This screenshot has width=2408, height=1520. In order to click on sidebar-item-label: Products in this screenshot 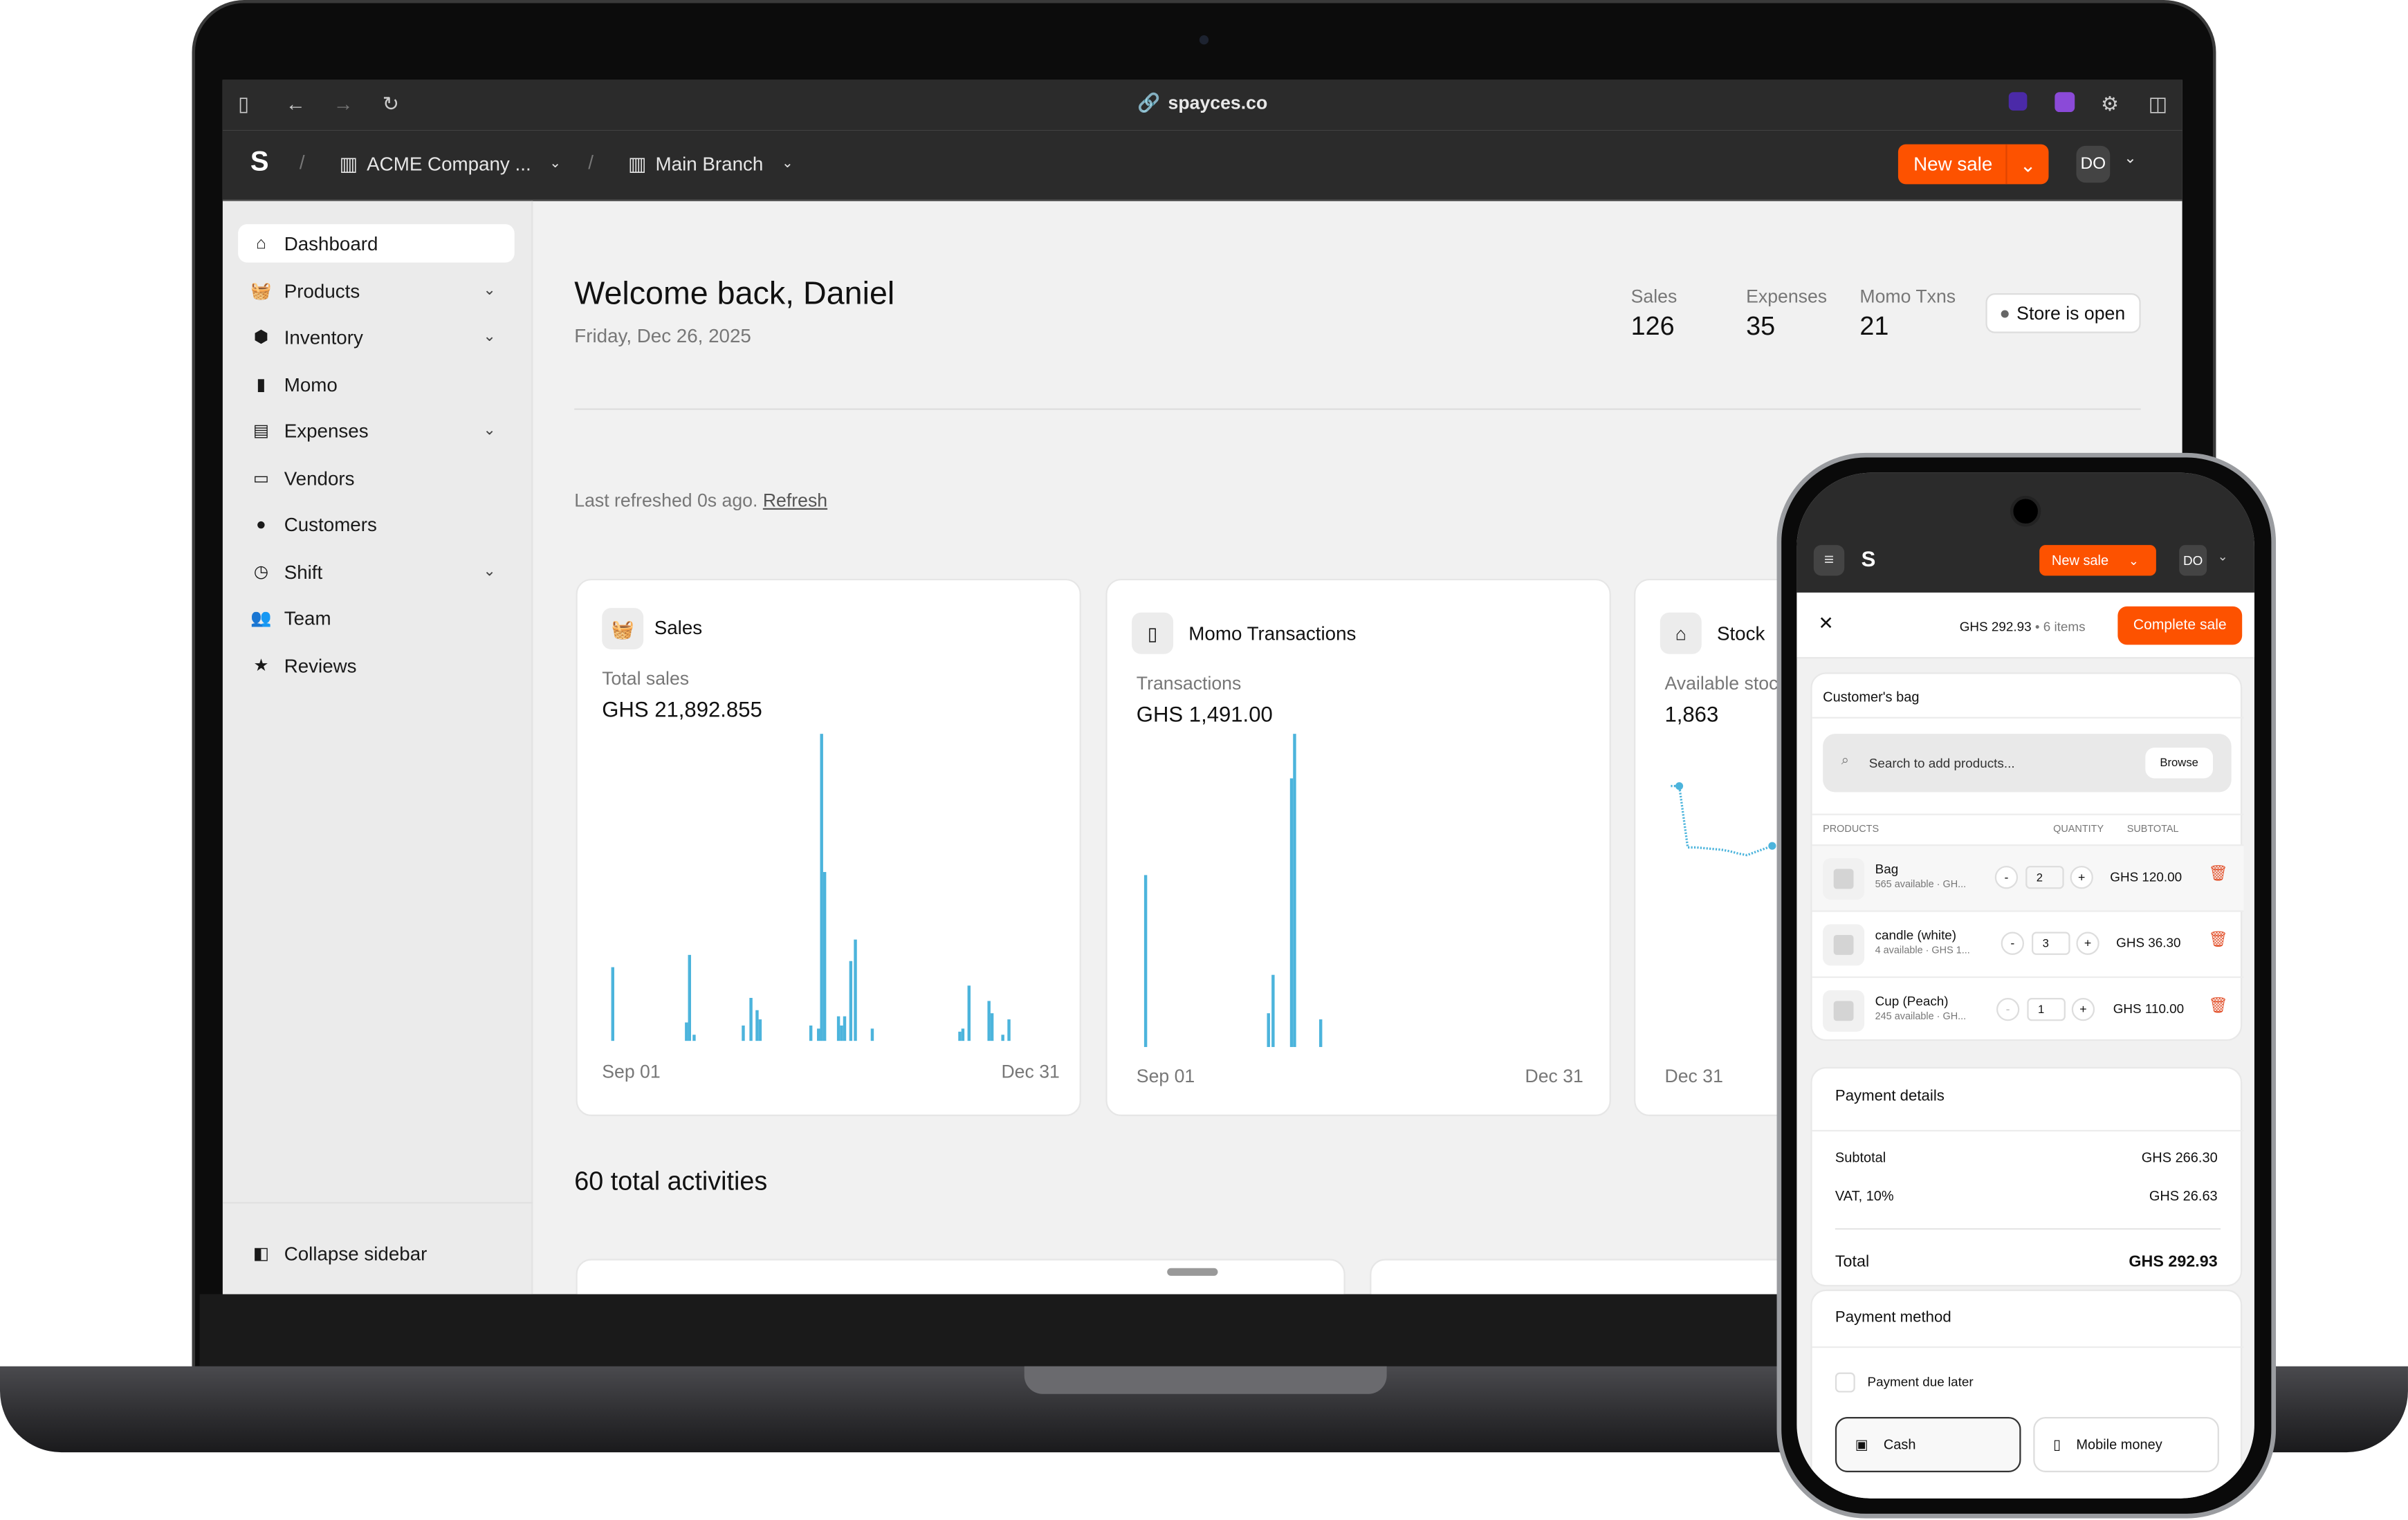, I will do `click(322, 291)`.